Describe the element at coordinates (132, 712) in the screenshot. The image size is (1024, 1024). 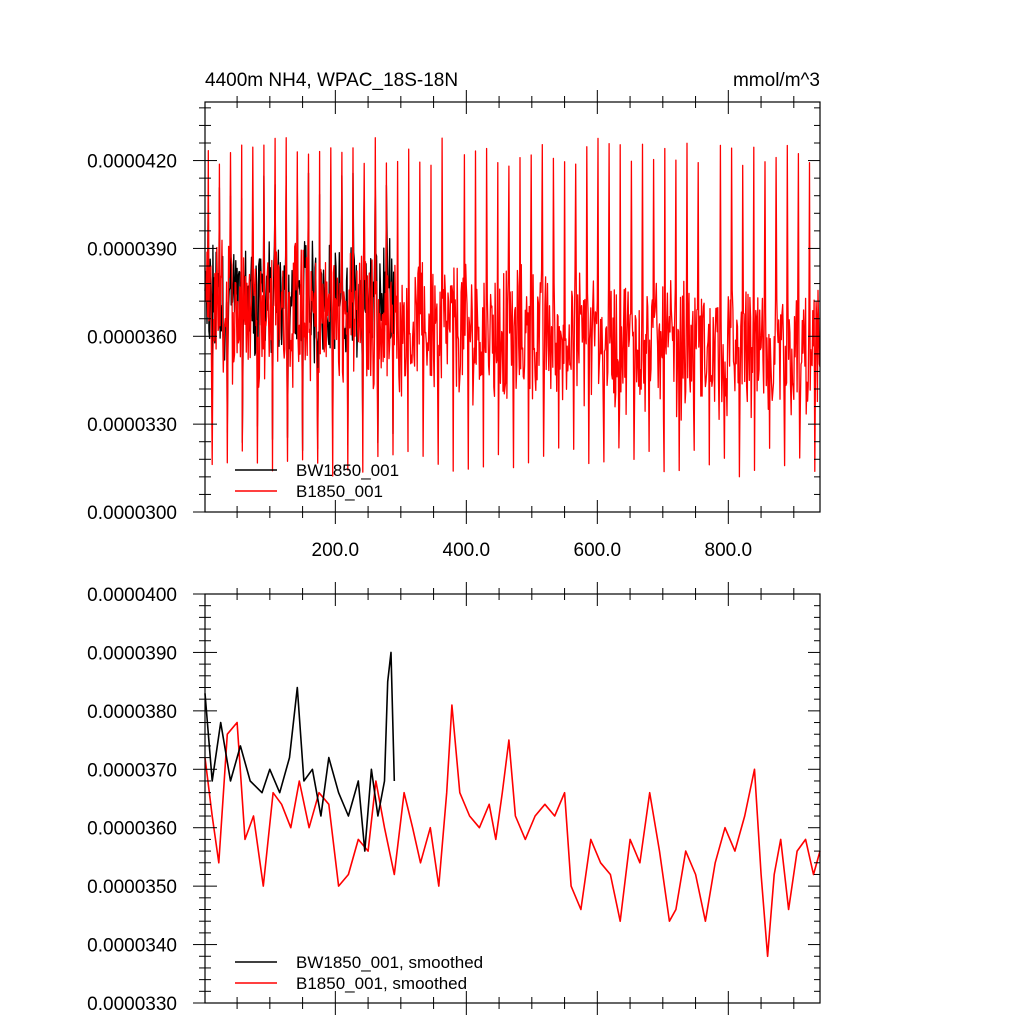
I see `y-tick-label: 0.0000380` at that location.